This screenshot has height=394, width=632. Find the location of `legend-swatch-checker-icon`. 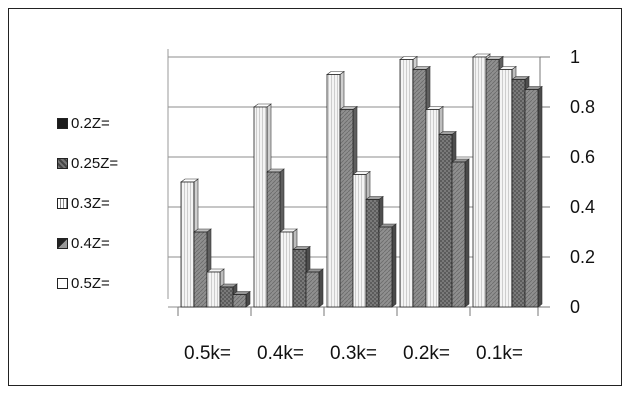

legend-swatch-checker-icon is located at coordinates (62, 163).